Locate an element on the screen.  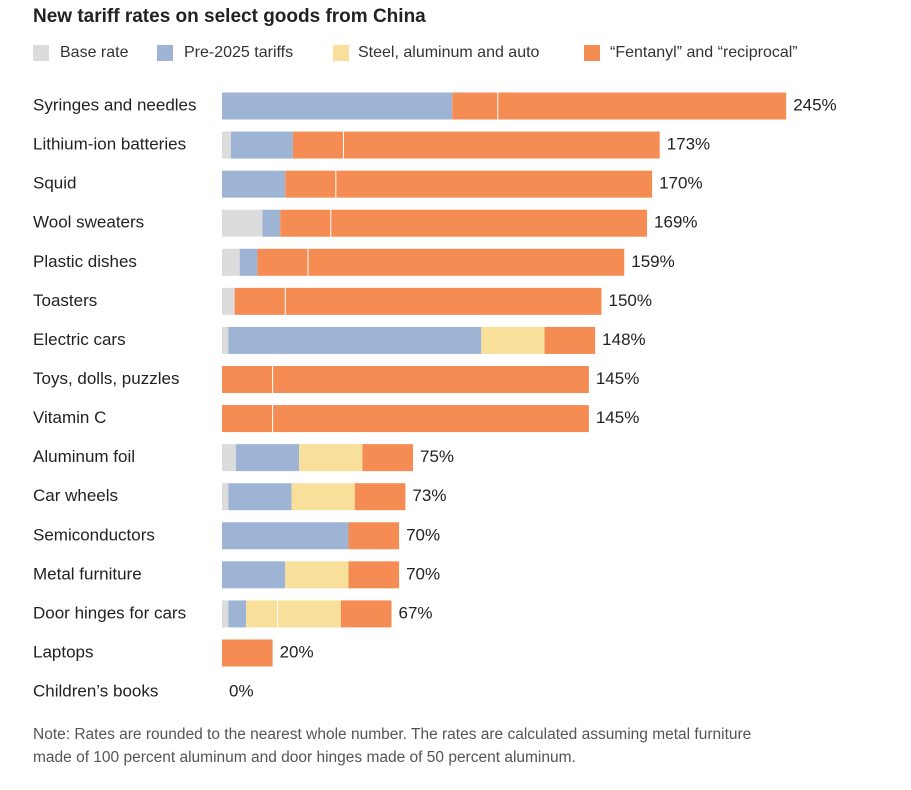
total-label: 170% is located at coordinates (680, 183).